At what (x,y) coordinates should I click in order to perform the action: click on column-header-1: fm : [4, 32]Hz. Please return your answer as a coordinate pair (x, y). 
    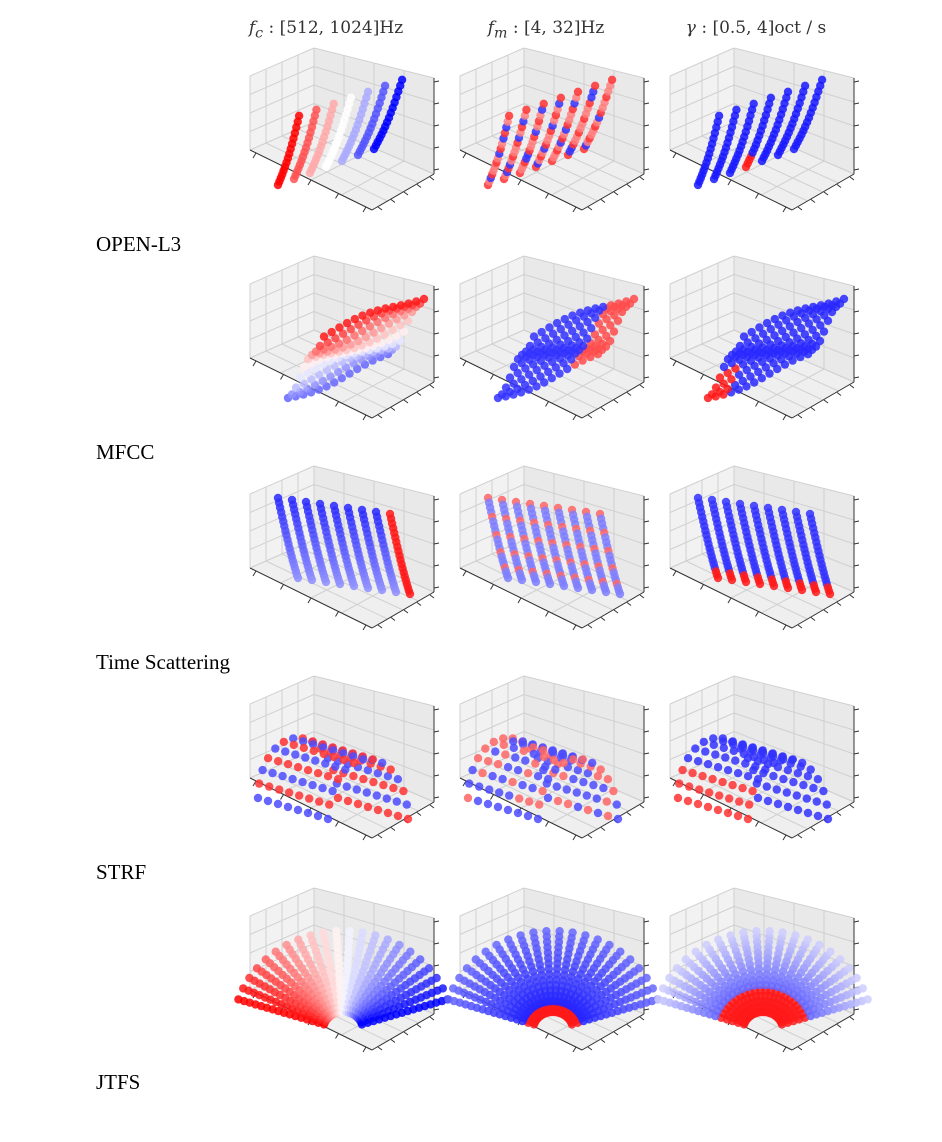
    Looking at the image, I should click on (546, 30).